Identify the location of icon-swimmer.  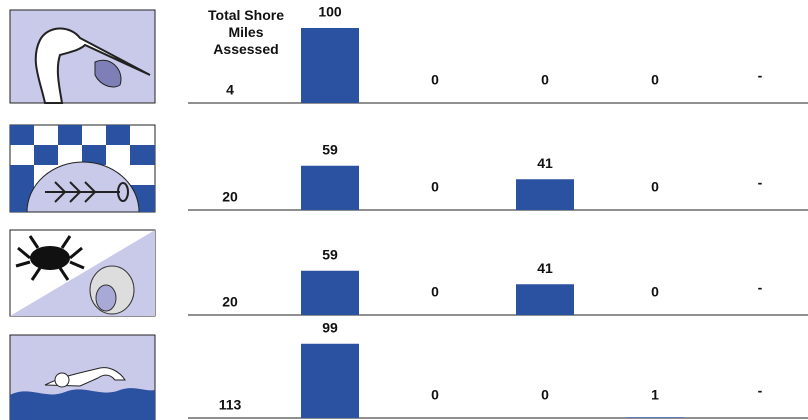
(82, 377).